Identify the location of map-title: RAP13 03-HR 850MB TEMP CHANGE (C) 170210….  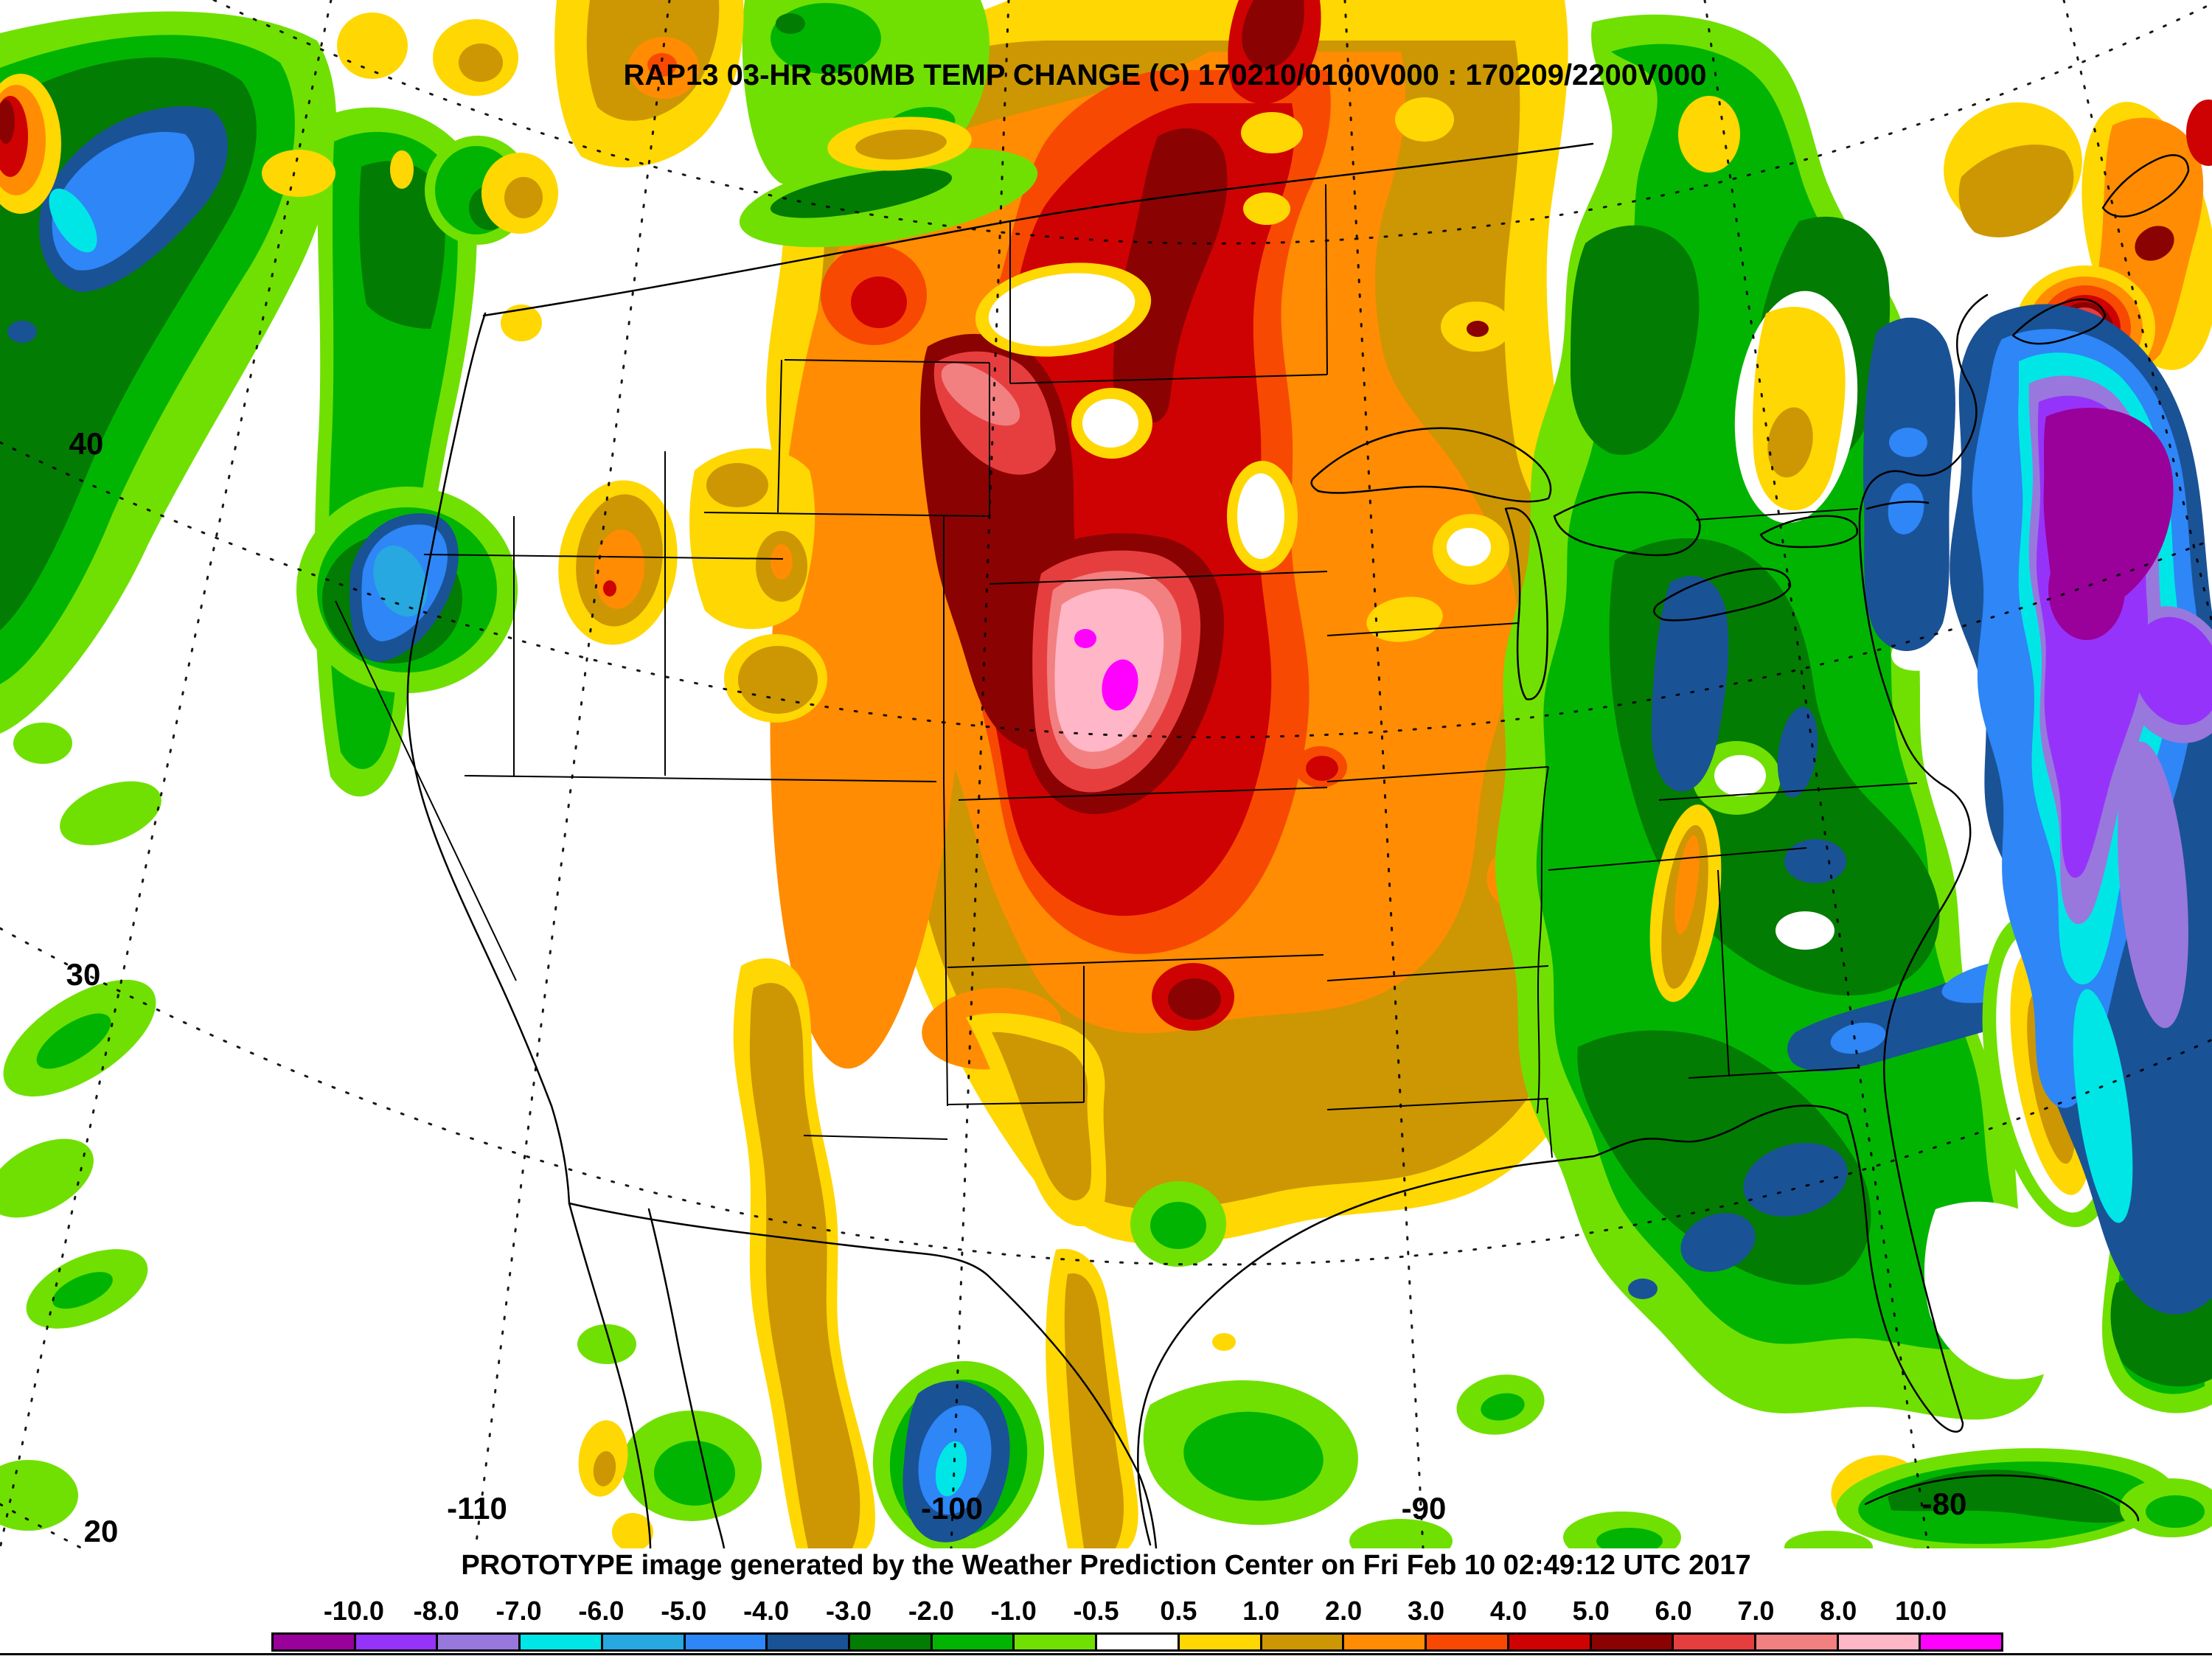
(1165, 75).